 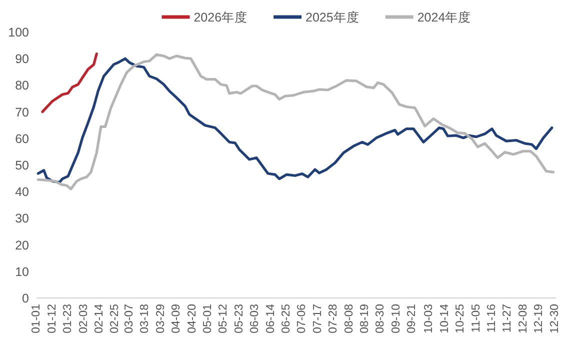 What do you see at coordinates (492, 318) in the screenshot?
I see `x-tick-label: 11-16` at bounding box center [492, 318].